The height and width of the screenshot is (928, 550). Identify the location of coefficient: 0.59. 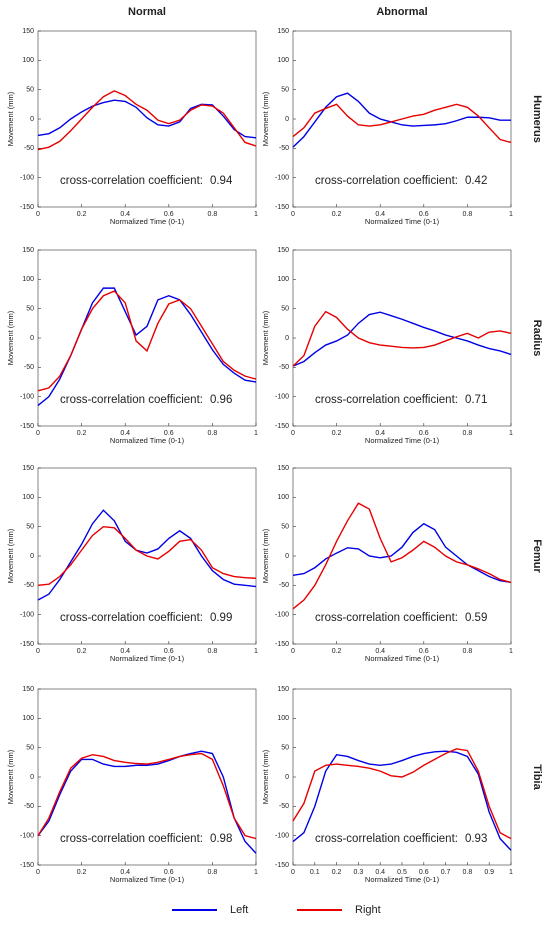
(476, 618).